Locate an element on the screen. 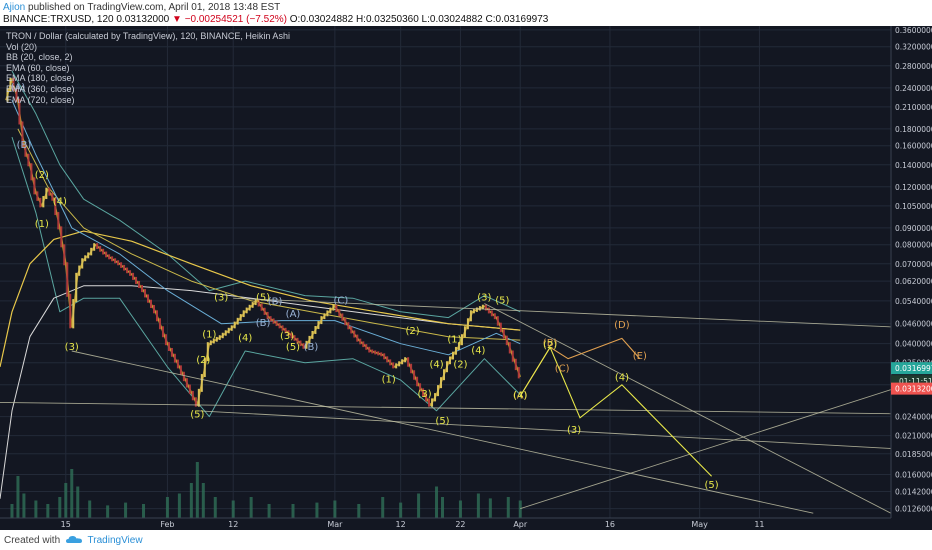  symbol-label: BINANCE:TRXUSD, 120 is located at coordinates (58, 19).